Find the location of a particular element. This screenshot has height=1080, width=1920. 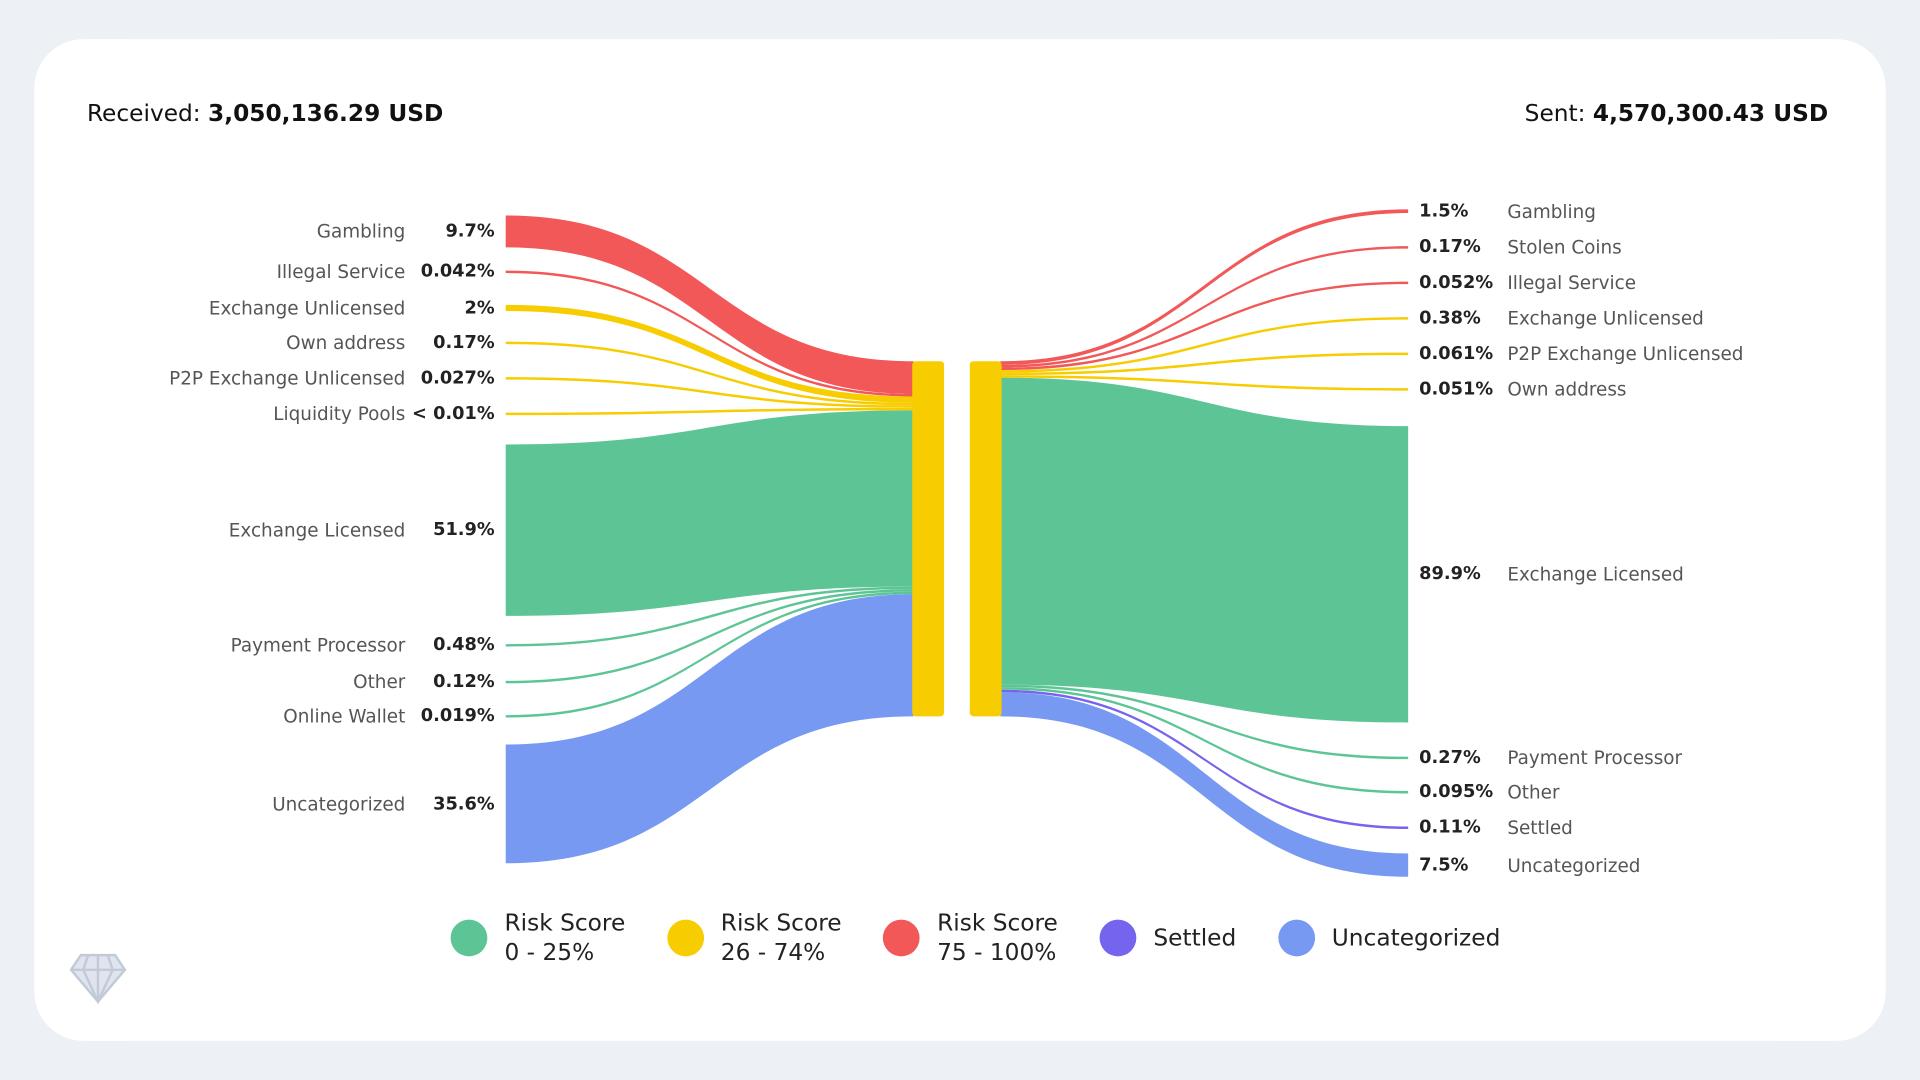

received-value: 3,050,136.29 USD is located at coordinates (326, 114).